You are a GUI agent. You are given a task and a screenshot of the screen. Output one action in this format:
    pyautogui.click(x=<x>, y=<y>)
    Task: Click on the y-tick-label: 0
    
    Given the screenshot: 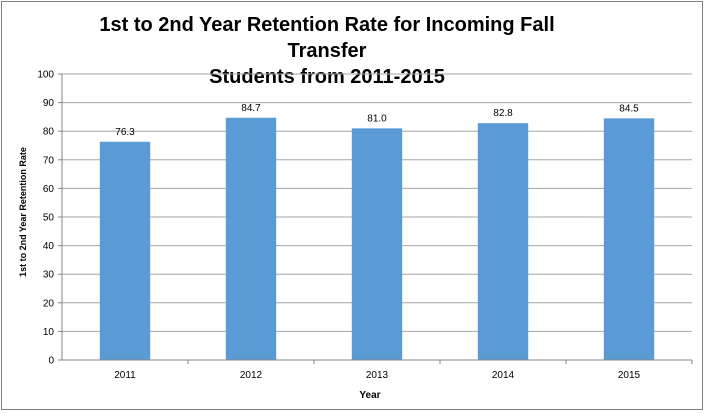 What is the action you would take?
    pyautogui.click(x=51, y=361)
    